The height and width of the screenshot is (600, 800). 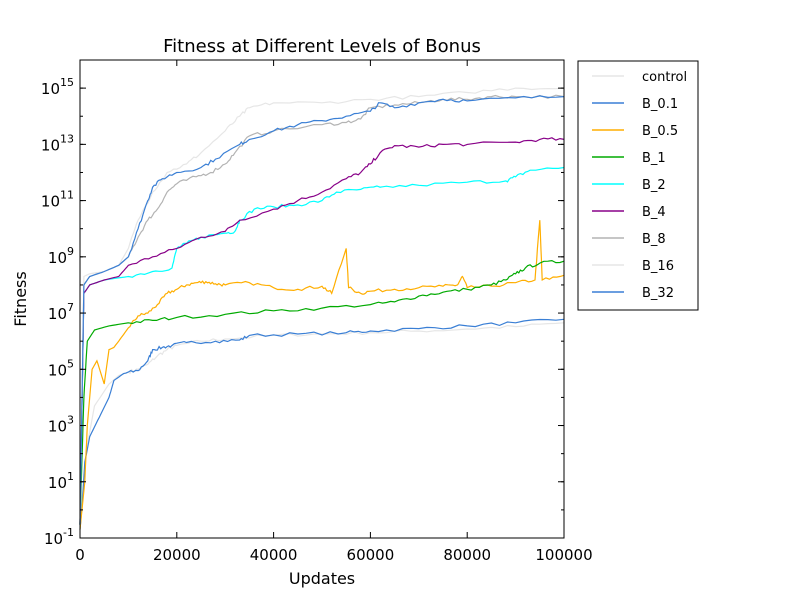 I want to click on x-tick-label: 0, so click(x=80, y=555).